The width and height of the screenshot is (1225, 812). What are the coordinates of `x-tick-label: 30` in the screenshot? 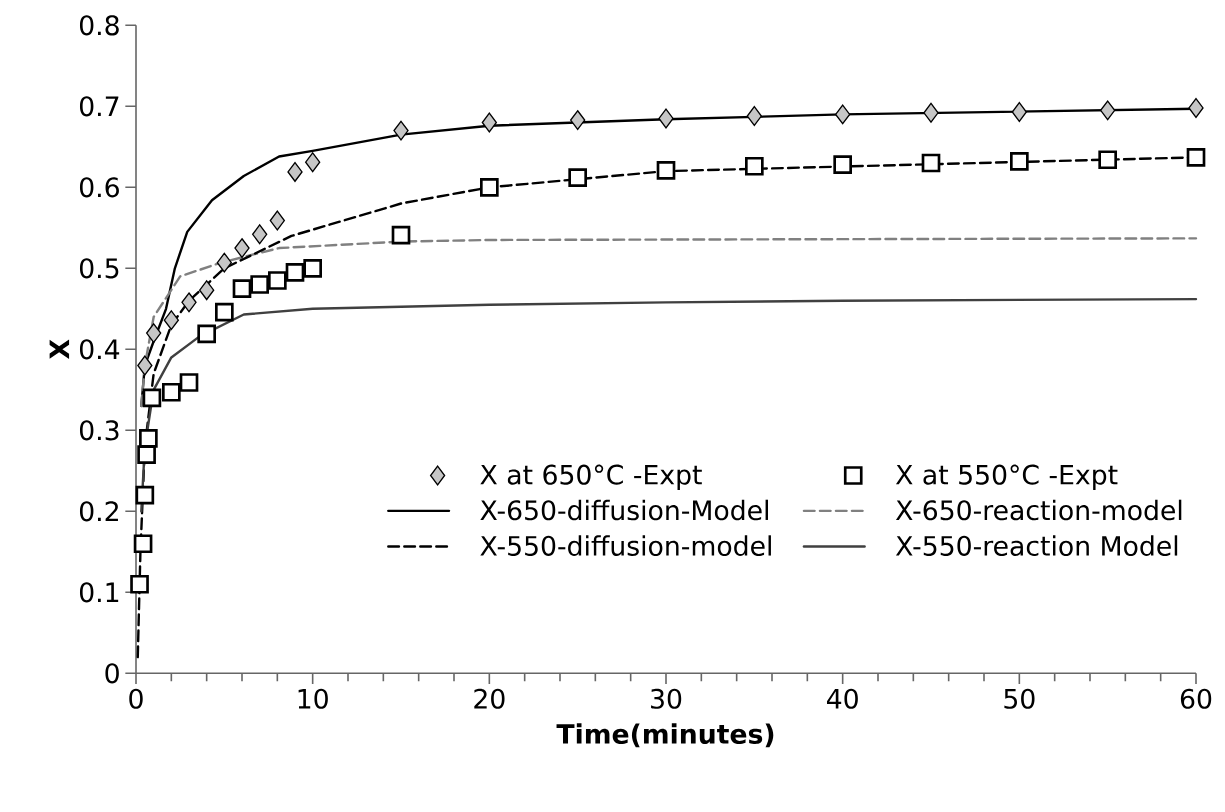 It's located at (666, 698).